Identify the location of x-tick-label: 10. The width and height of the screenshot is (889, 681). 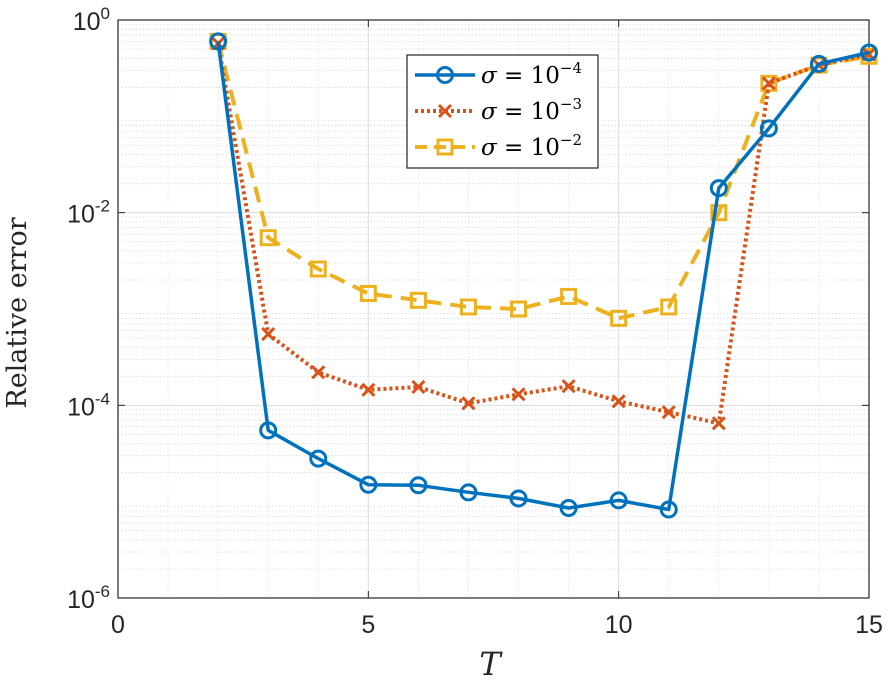
(619, 625).